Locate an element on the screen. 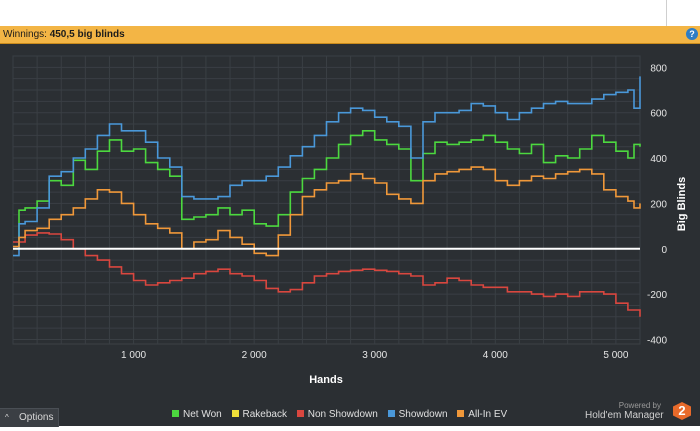 This screenshot has width=700, height=431. branding: Powered by Hold'em Manager 2 is located at coordinates (640, 412).